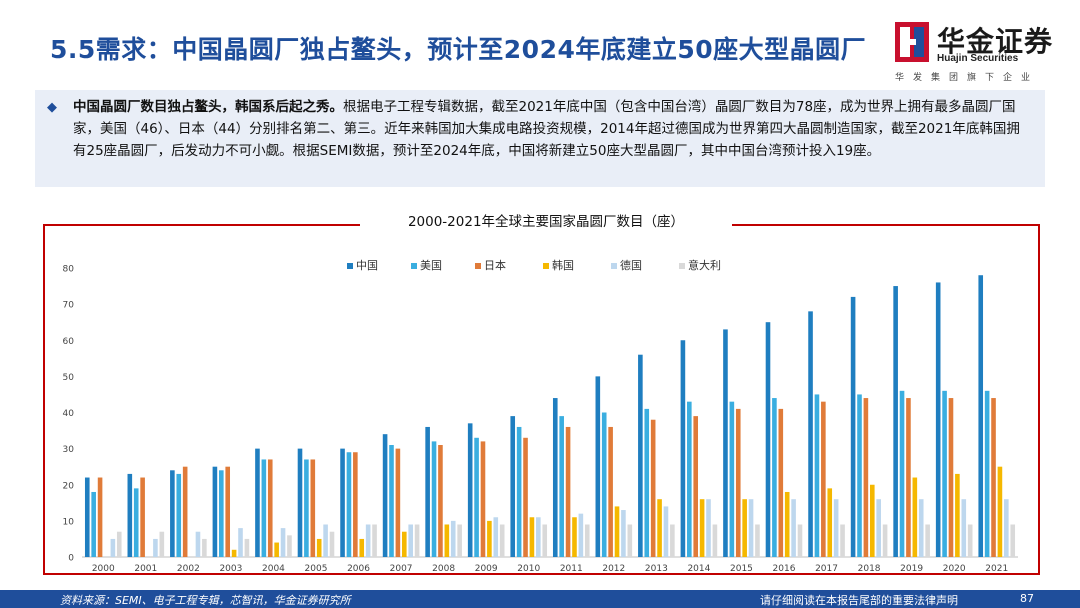 Image resolution: width=1080 pixels, height=608 pixels. Describe the element at coordinates (540, 599) in the screenshot. I see `footer-bar` at that location.